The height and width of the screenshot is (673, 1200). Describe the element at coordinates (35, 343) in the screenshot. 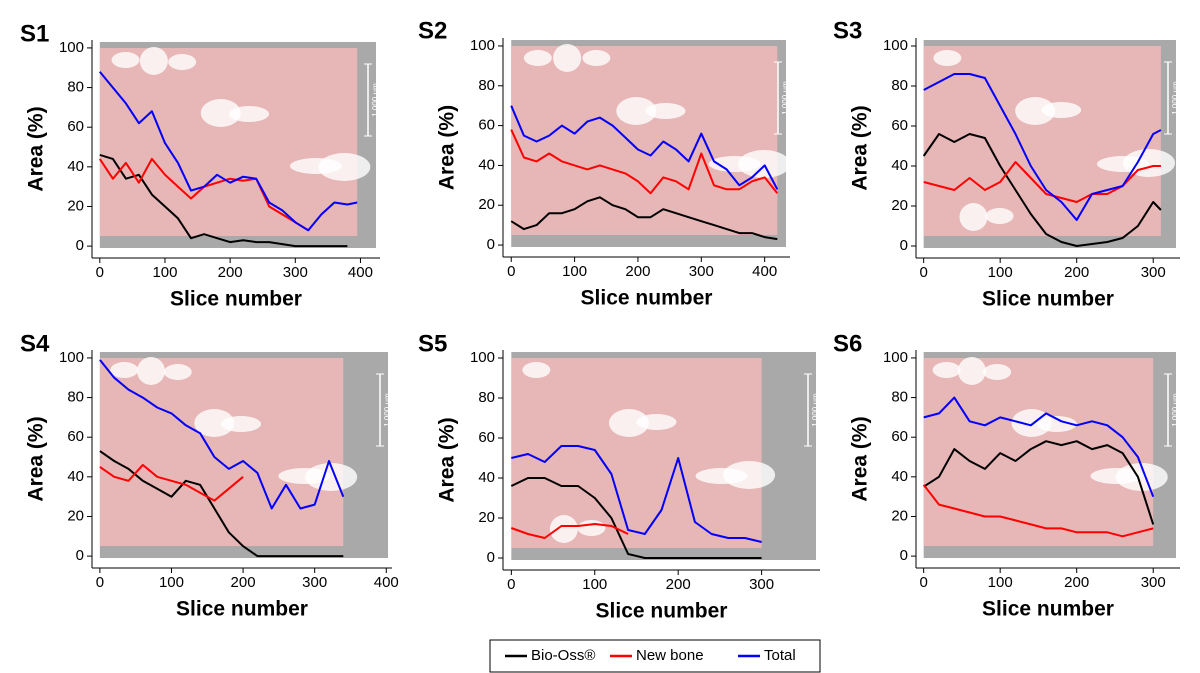

I see `chart-title: S4` at that location.